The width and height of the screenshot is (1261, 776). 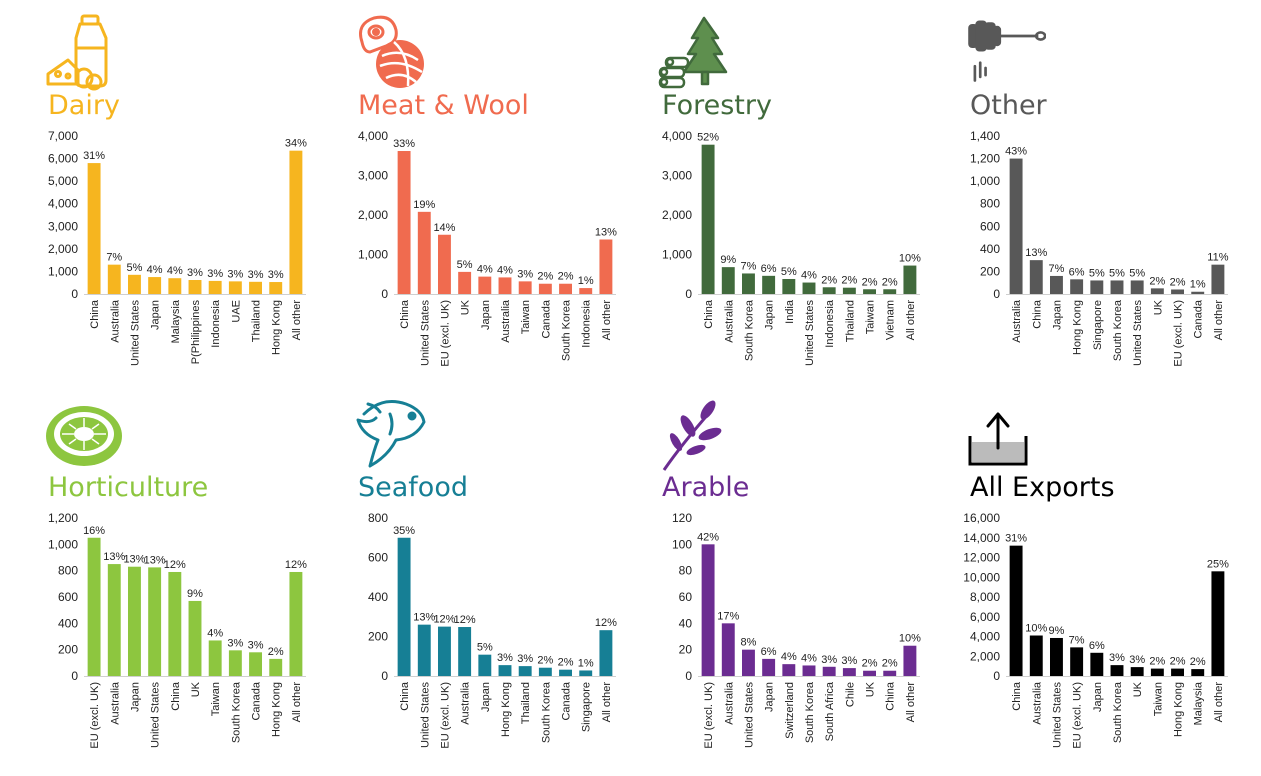 I want to click on y-tick-label: 1,200, so click(x=985, y=159).